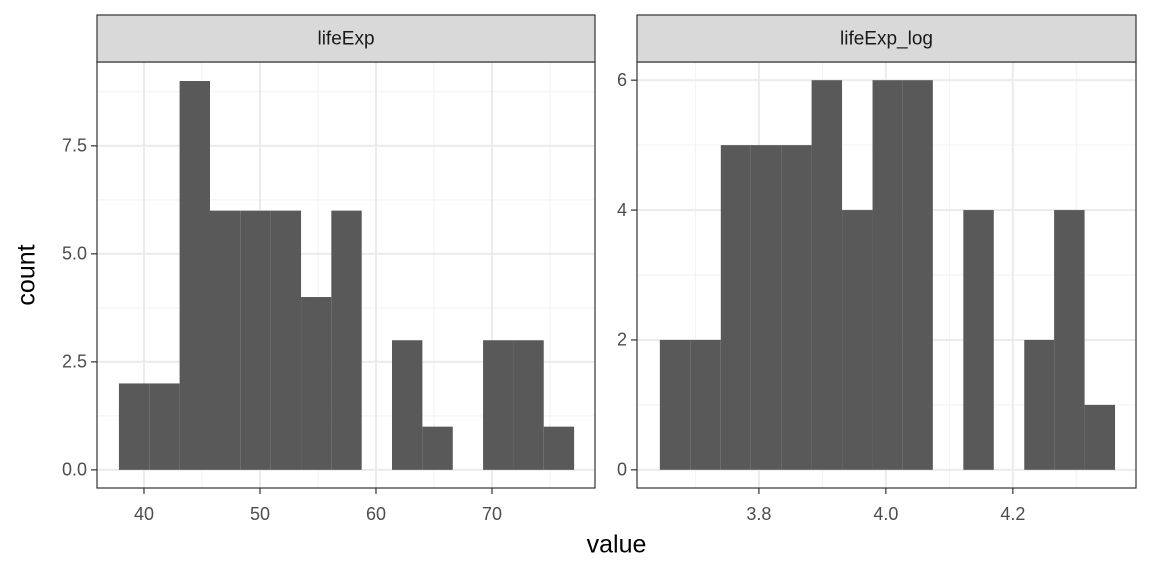 Image resolution: width=1152 pixels, height=576 pixels. What do you see at coordinates (492, 514) in the screenshot?
I see `x-tick-label: 70` at bounding box center [492, 514].